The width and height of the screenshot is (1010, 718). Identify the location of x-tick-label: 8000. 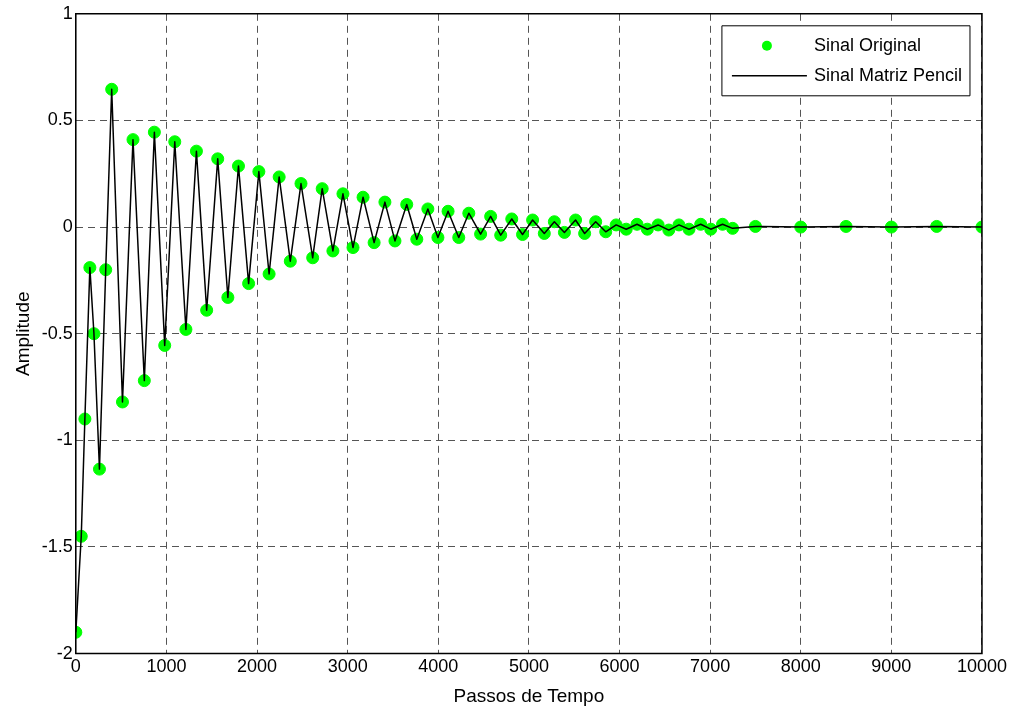
(800, 666).